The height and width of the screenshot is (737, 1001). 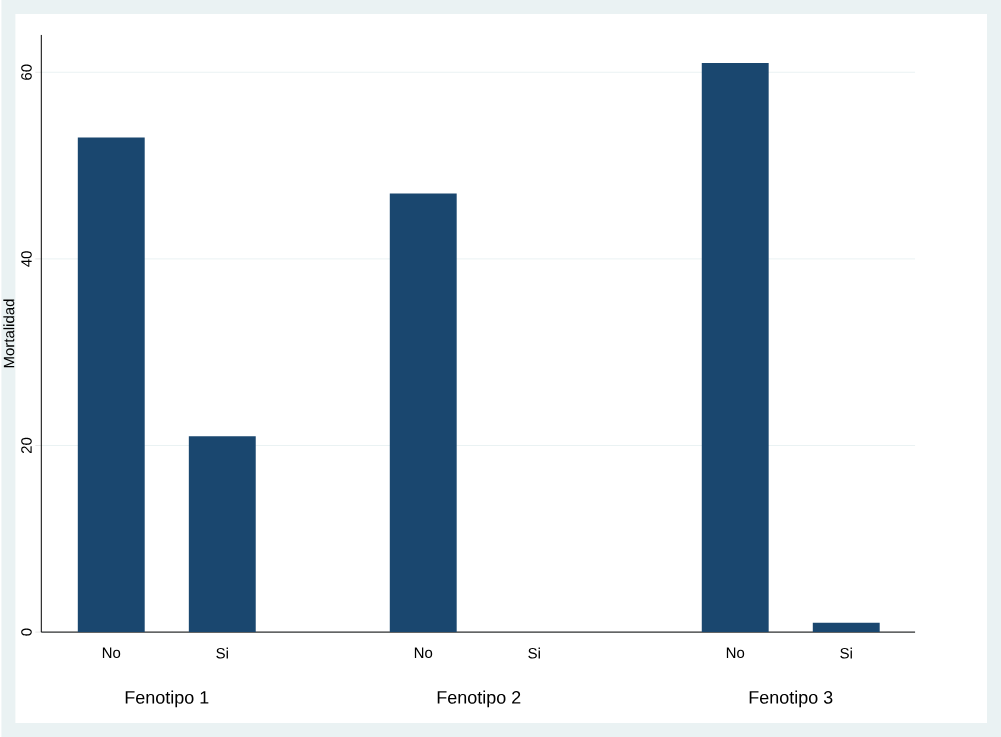 I want to click on text: Fenotipo 1, so click(x=167, y=699).